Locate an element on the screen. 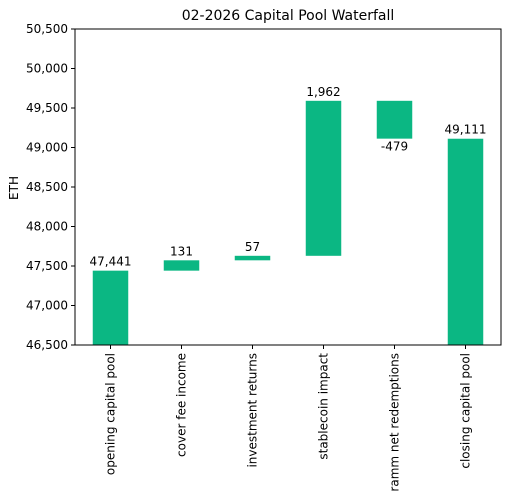  x-tick-label: investment returns is located at coordinates (253, 410).